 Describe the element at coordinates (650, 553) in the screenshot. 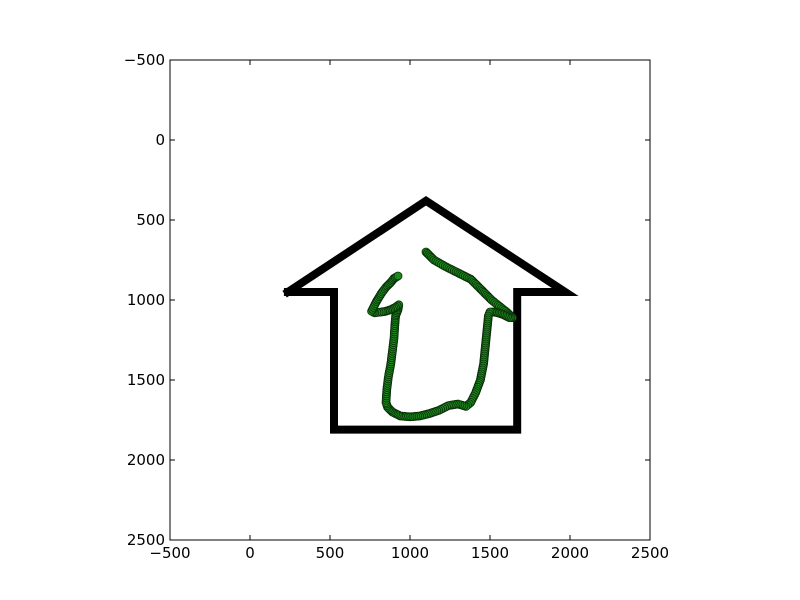

I see `x-tick-label: 2500` at that location.